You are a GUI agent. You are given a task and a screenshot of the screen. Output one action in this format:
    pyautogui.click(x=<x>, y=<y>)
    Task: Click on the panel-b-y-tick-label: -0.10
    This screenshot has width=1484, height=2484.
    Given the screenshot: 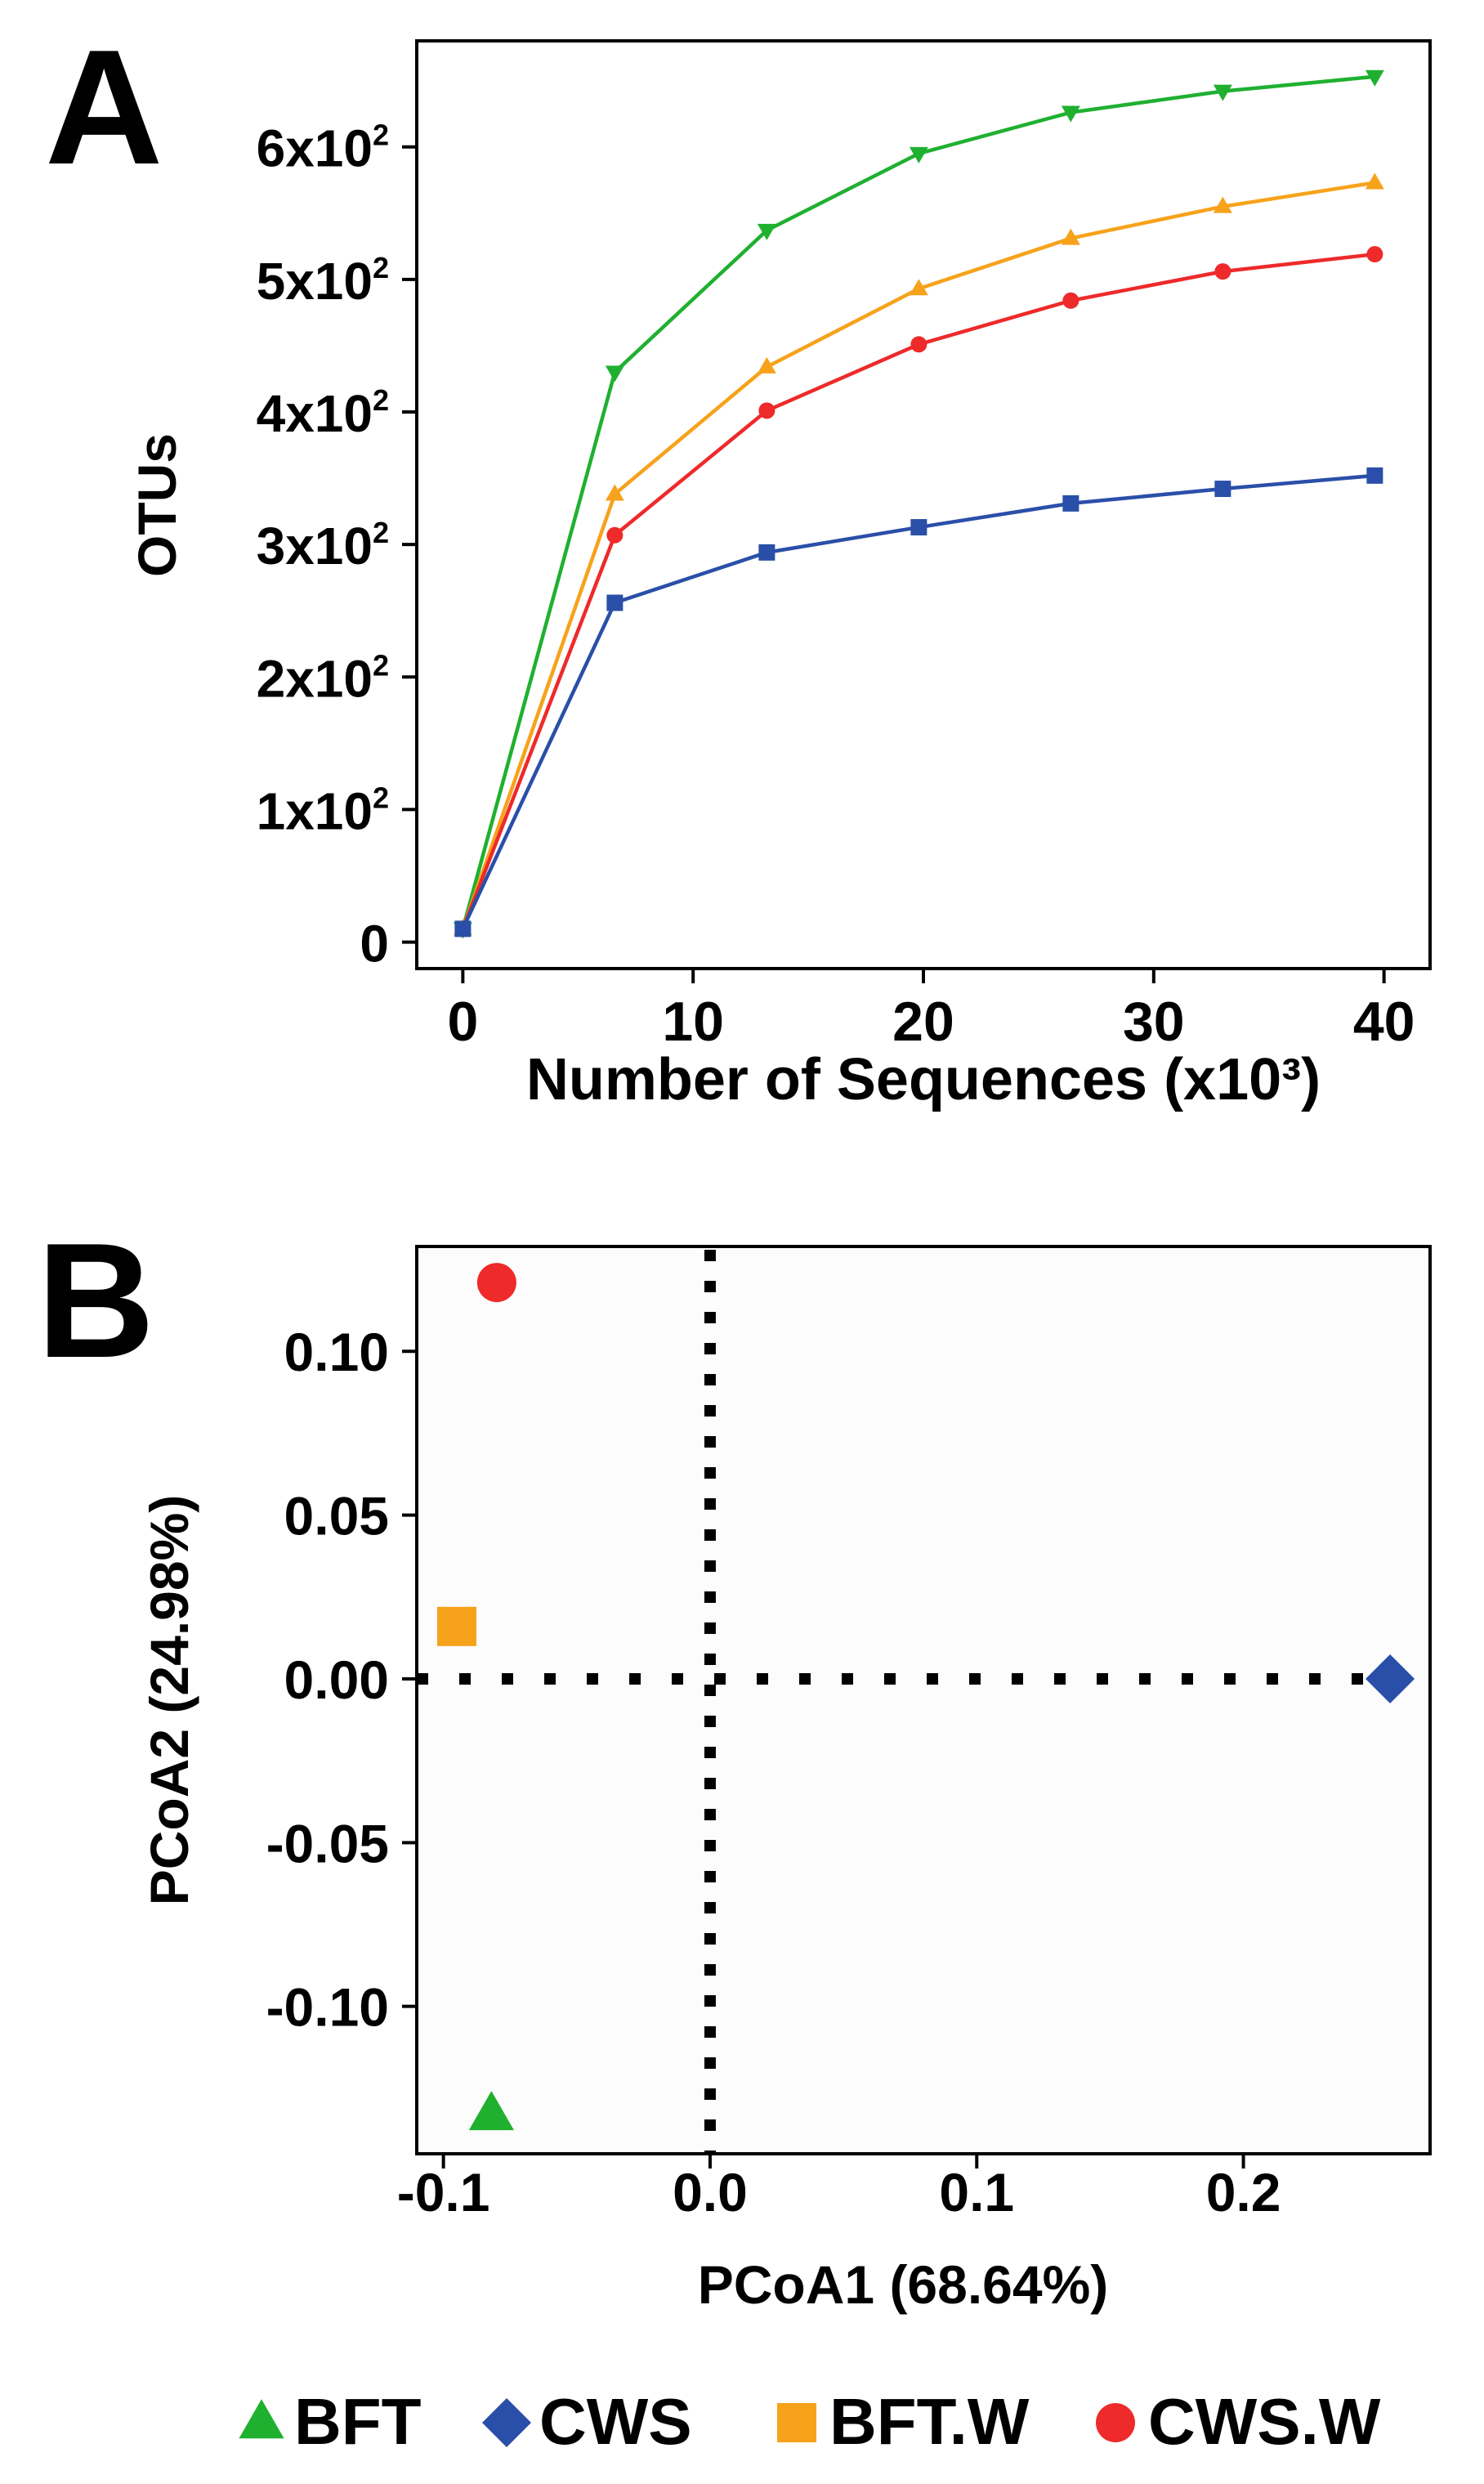 What is the action you would take?
    pyautogui.click(x=327, y=2007)
    